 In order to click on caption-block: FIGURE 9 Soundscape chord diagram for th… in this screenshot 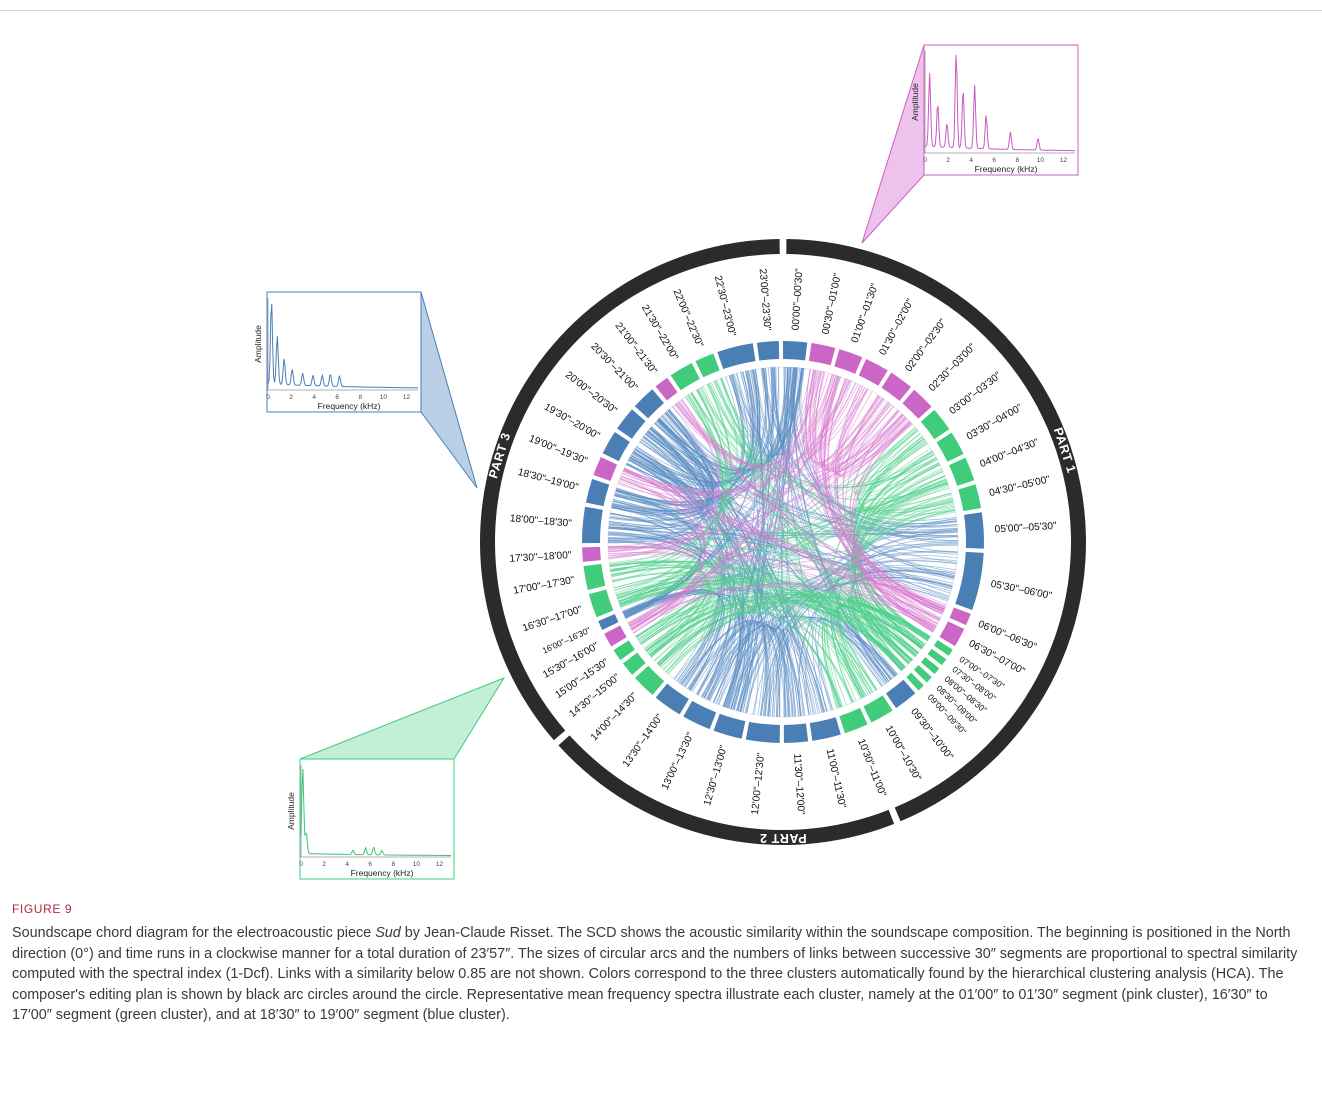, I will do `click(660, 964)`.